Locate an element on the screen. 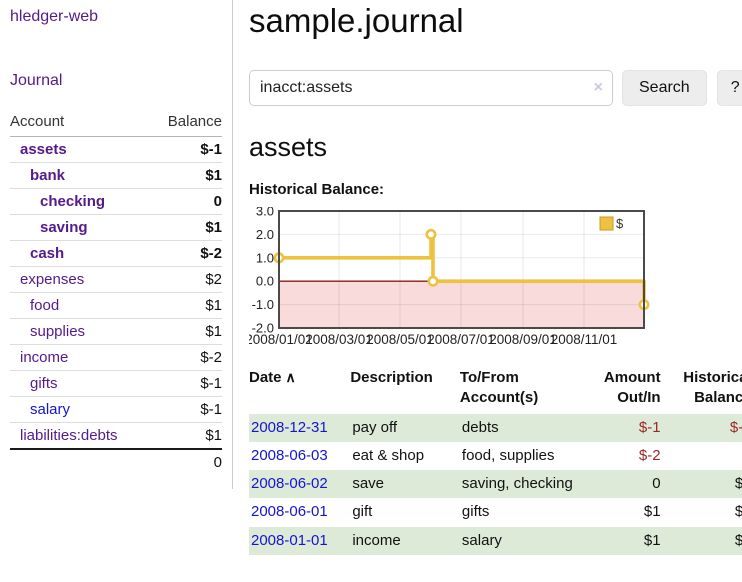 The image size is (742, 582). transaction-description-cell: save is located at coordinates (405, 484).